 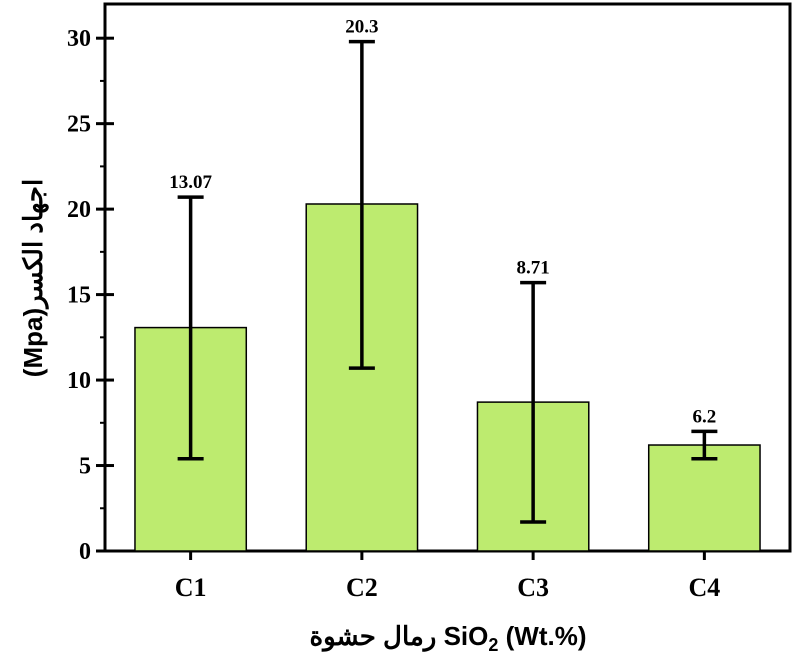 What do you see at coordinates (362, 587) in the screenshot?
I see `x-tick-label-c2: C2` at bounding box center [362, 587].